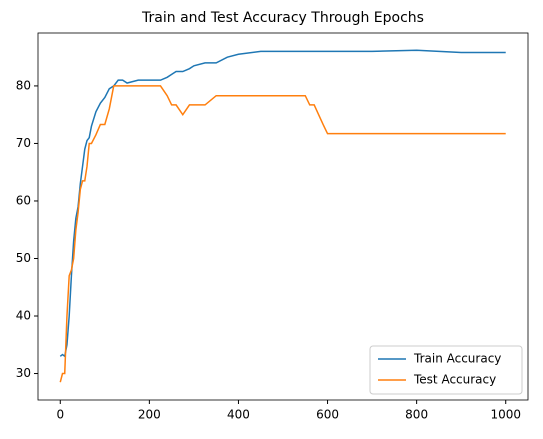  I want to click on chart-title: Train and Test Accuracy Through Epochs, so click(282, 18).